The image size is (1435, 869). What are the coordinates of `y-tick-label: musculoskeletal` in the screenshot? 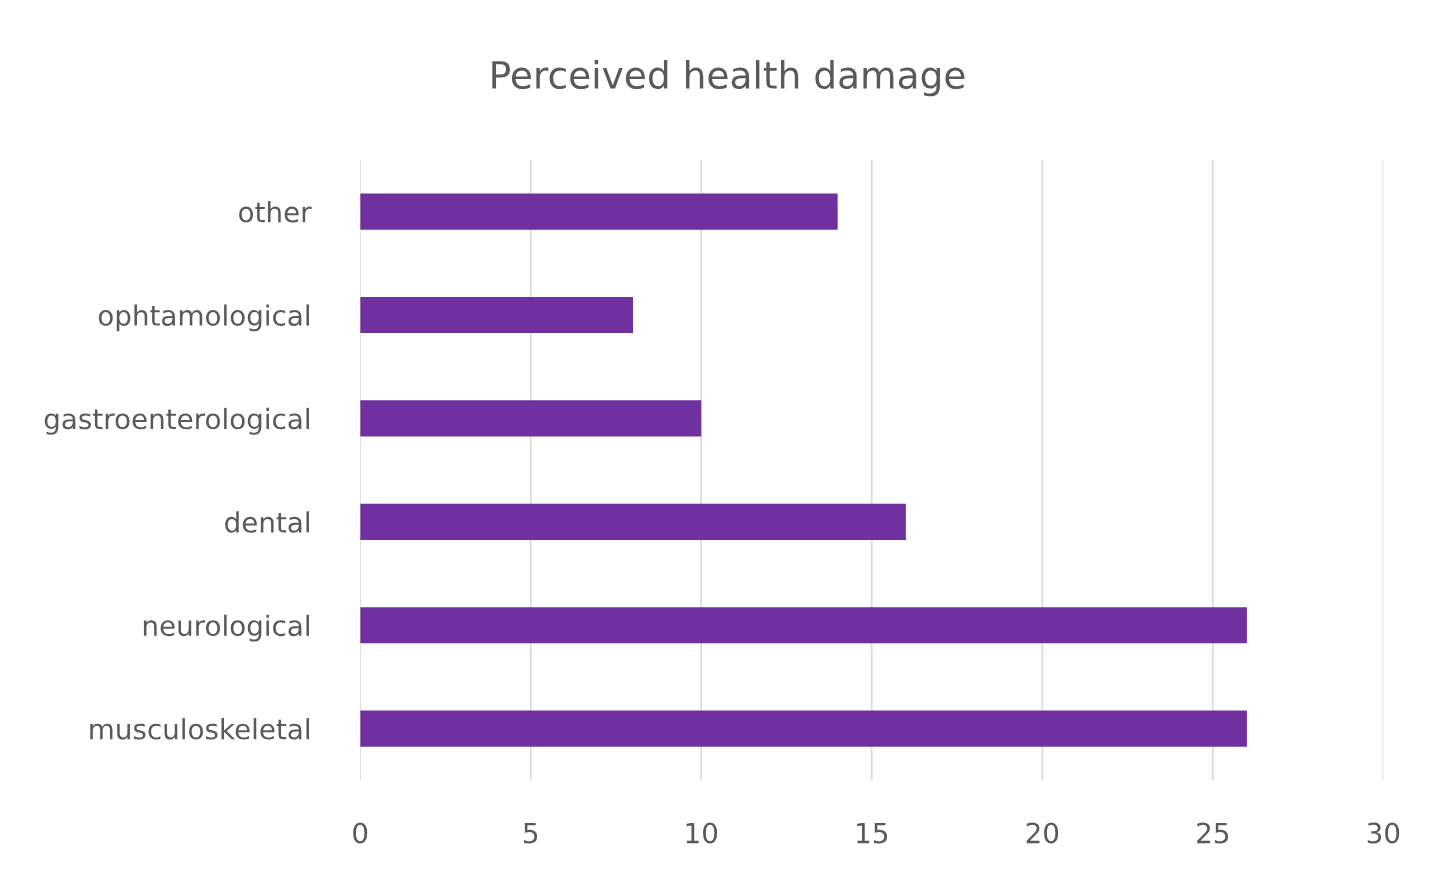 It's located at (199, 729).